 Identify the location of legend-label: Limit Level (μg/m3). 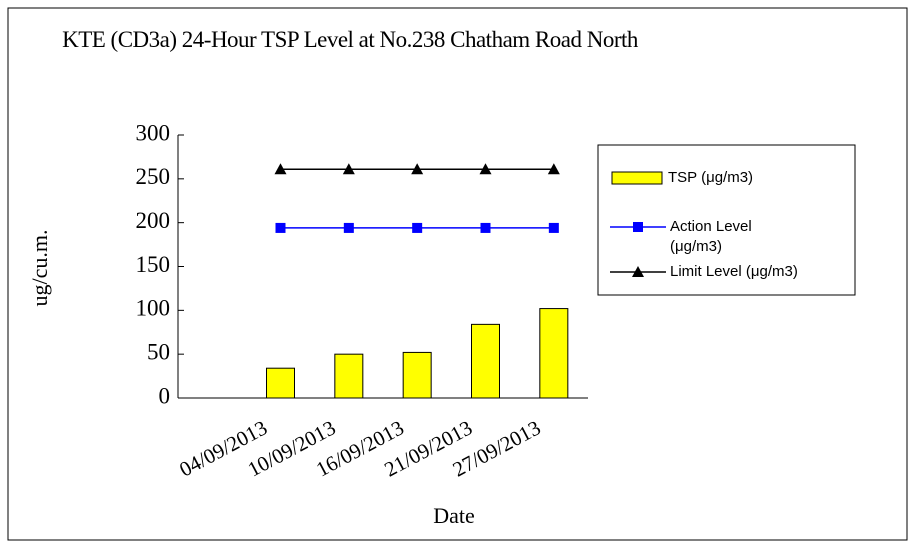
(734, 271).